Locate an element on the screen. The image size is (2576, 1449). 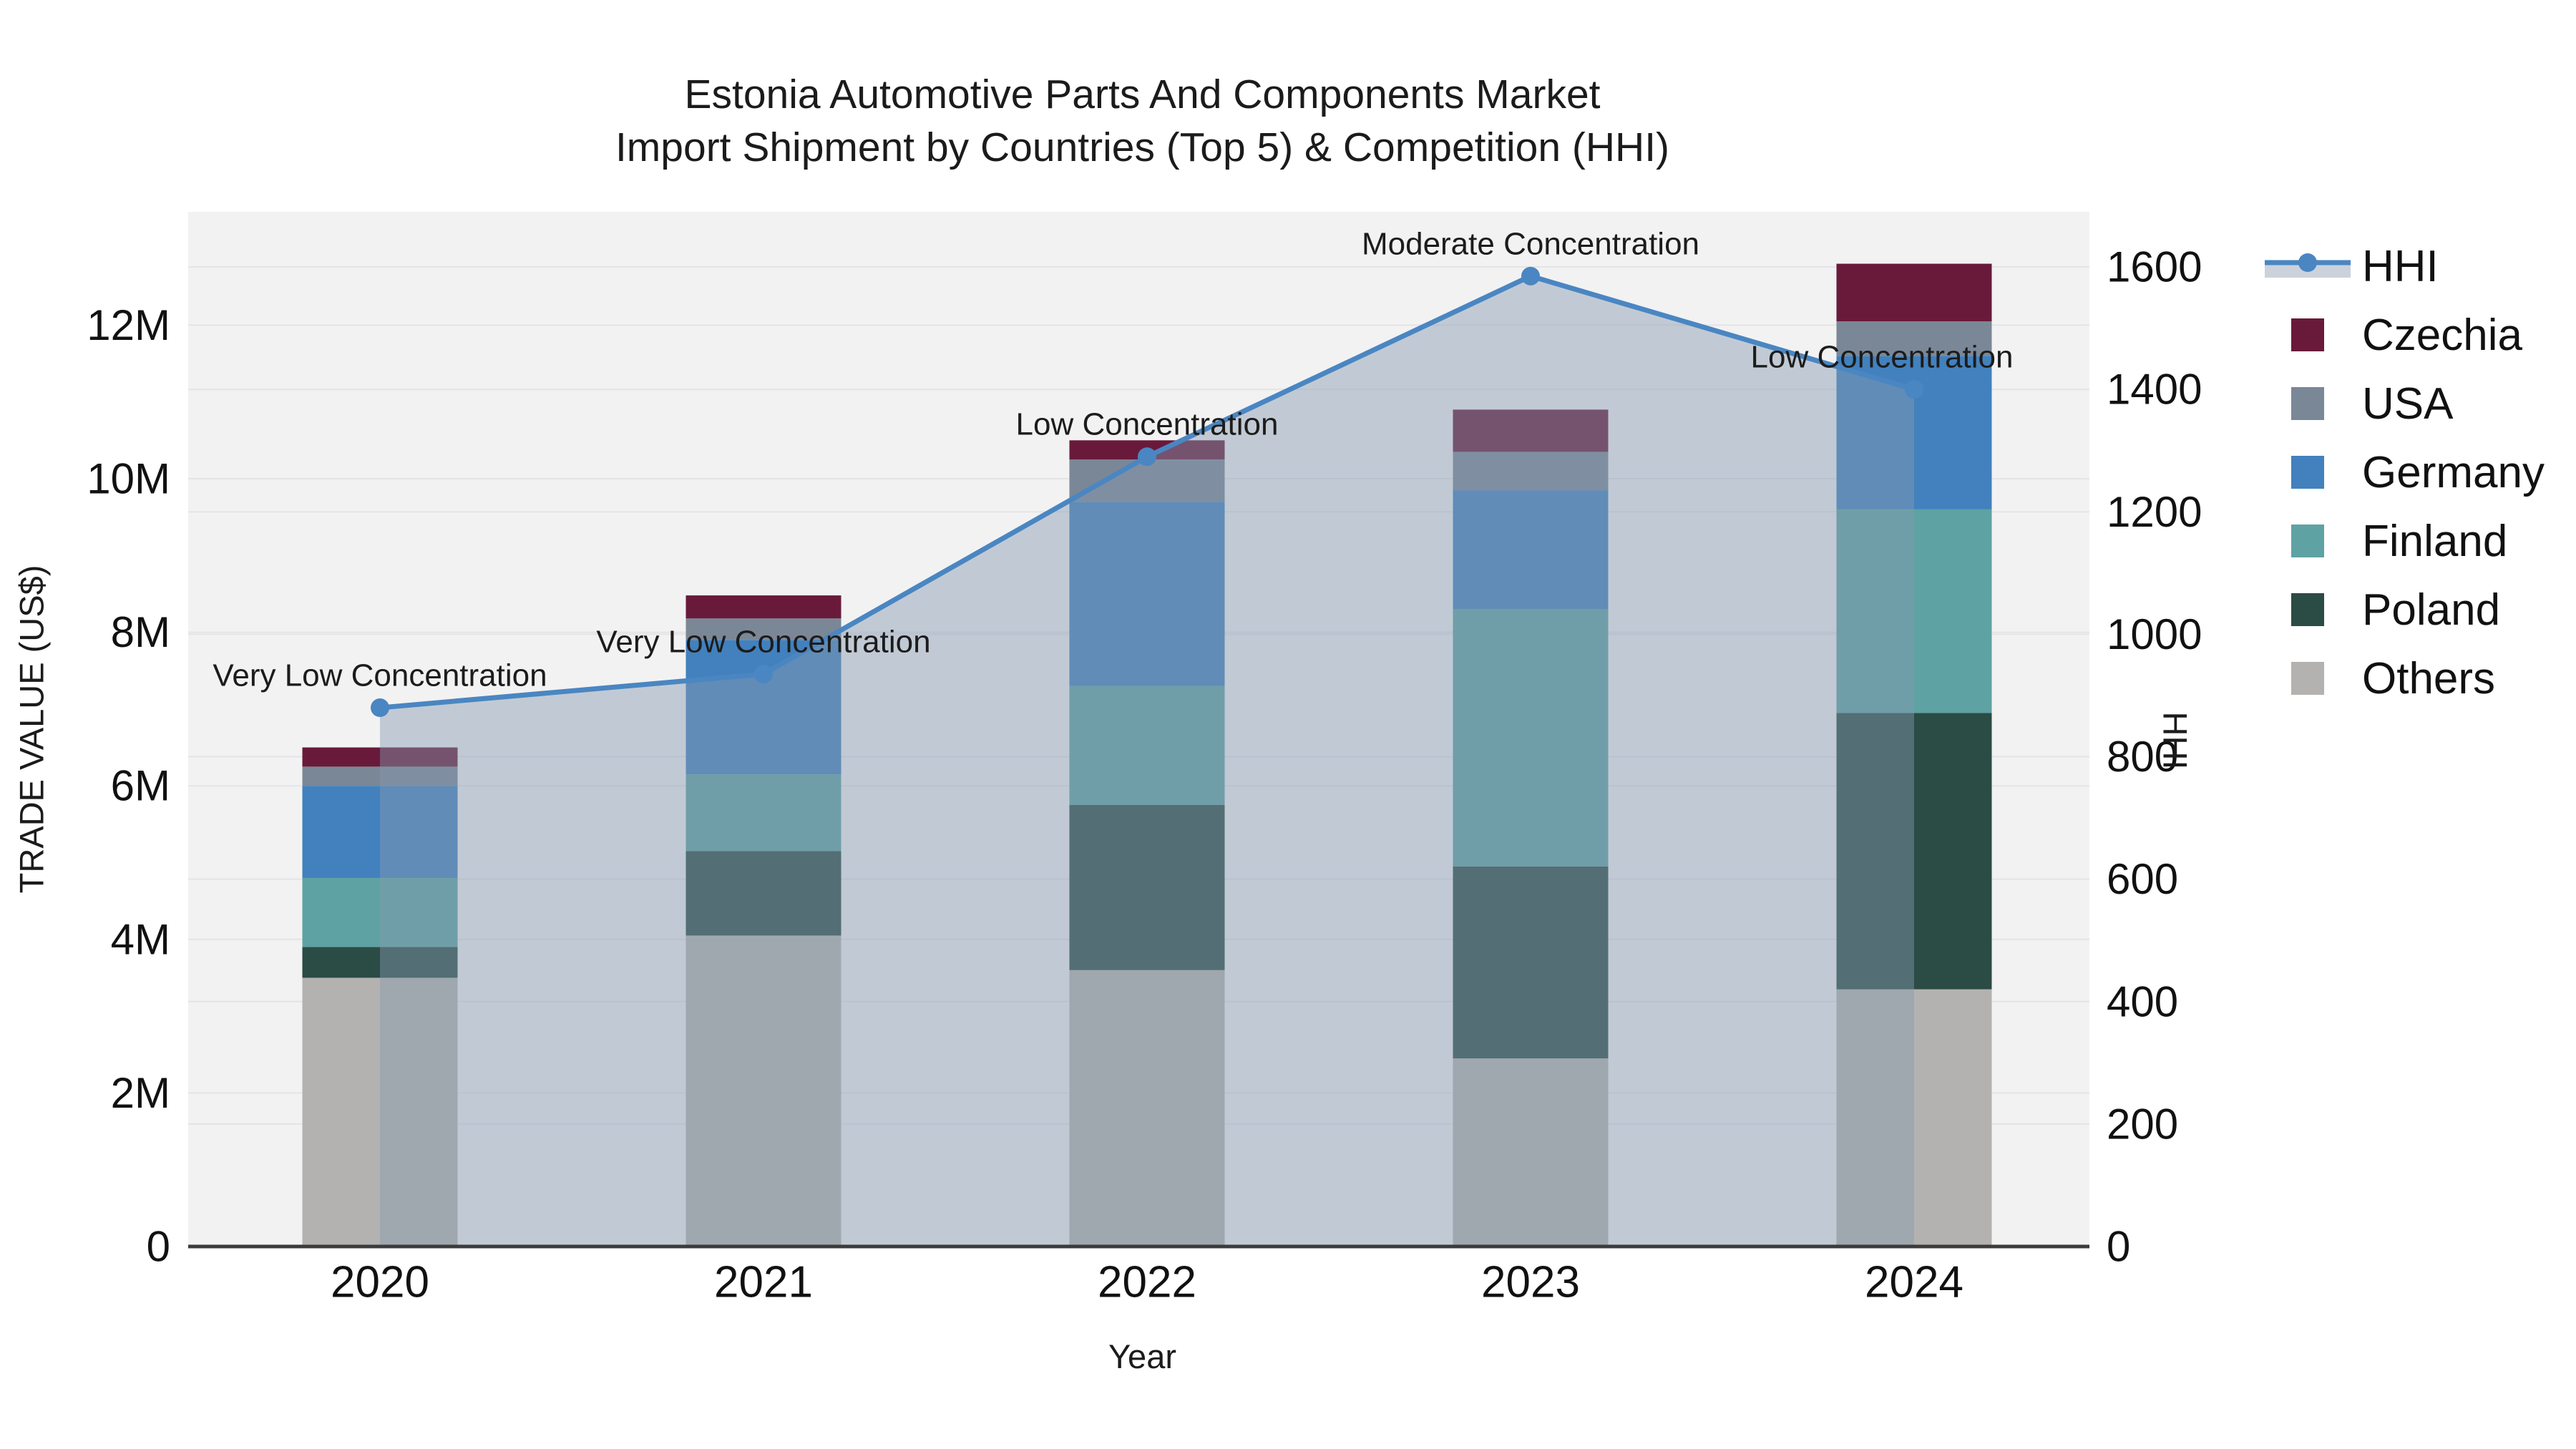
y-left-tick-6M: 6M is located at coordinates (140, 786).